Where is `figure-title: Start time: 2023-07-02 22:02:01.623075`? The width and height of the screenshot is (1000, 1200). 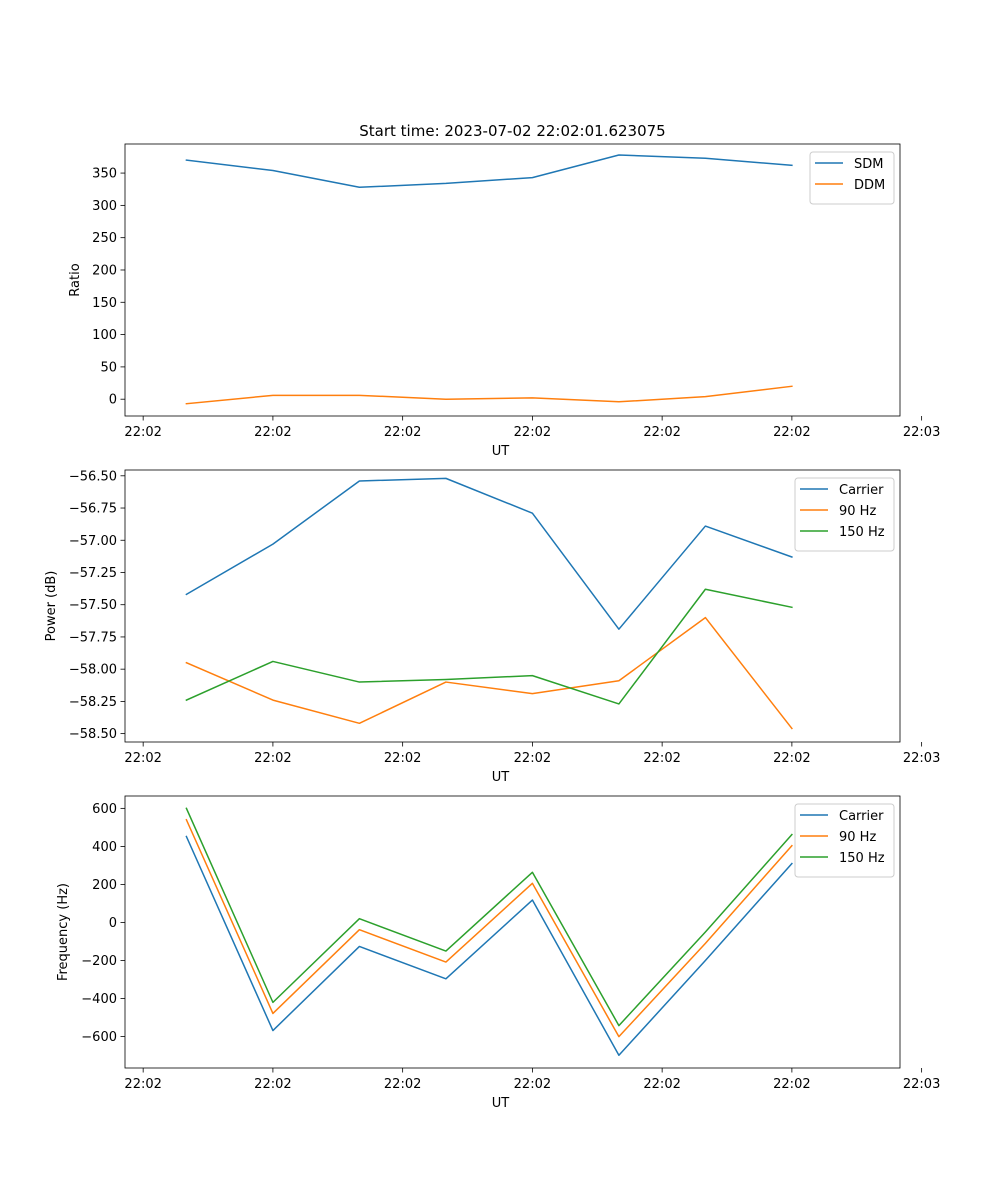 figure-title: Start time: 2023-07-02 22:02:01.623075 is located at coordinates (512, 131).